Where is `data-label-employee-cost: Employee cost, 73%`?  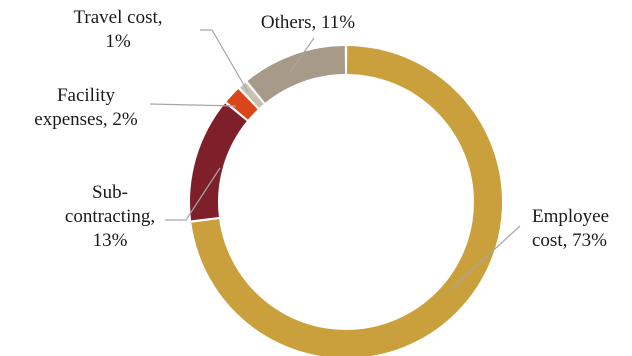 data-label-employee-cost: Employee cost, 73% is located at coordinates (570, 228).